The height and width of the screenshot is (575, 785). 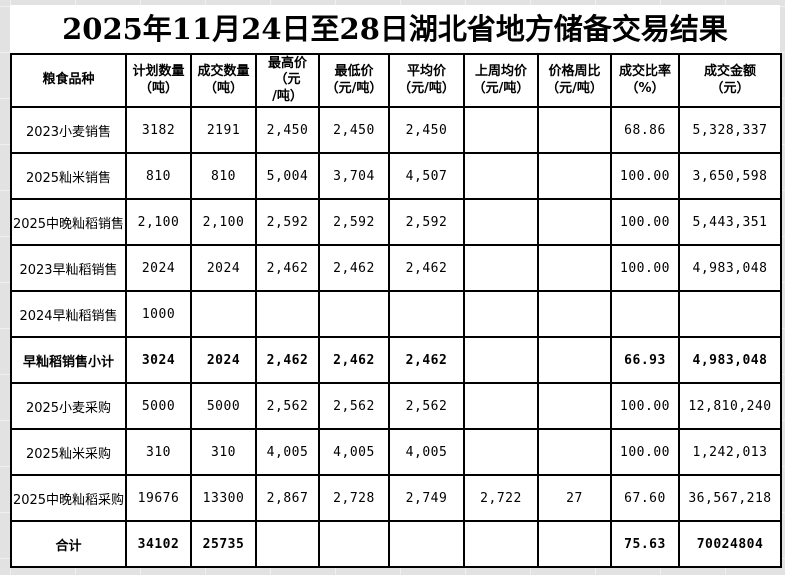 I want to click on row-label: 2025中晚籼稻销售, so click(x=68, y=222).